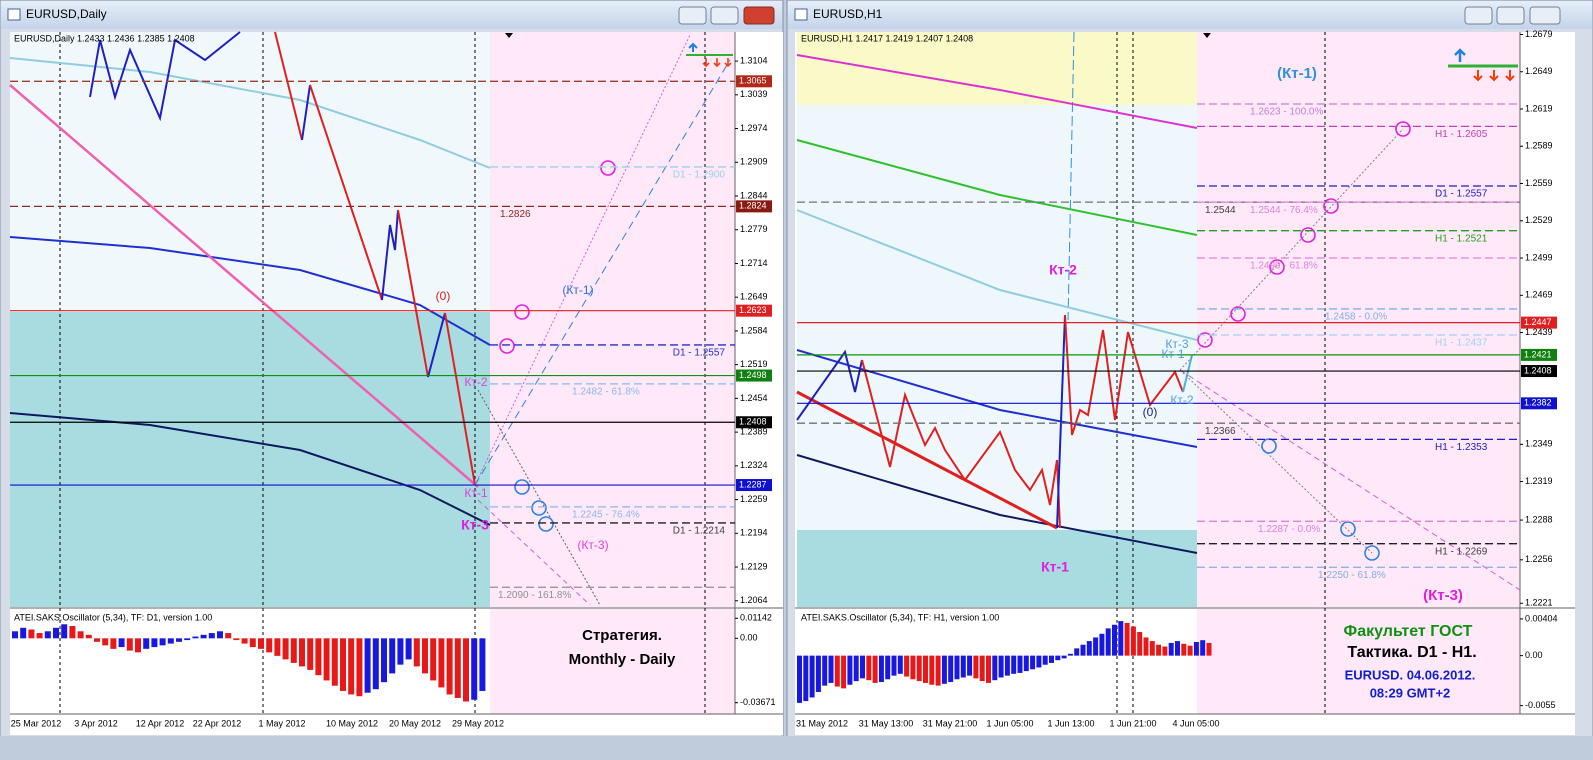  What do you see at coordinates (754, 566) in the screenshot?
I see `y-tick-label: 1.2129` at bounding box center [754, 566].